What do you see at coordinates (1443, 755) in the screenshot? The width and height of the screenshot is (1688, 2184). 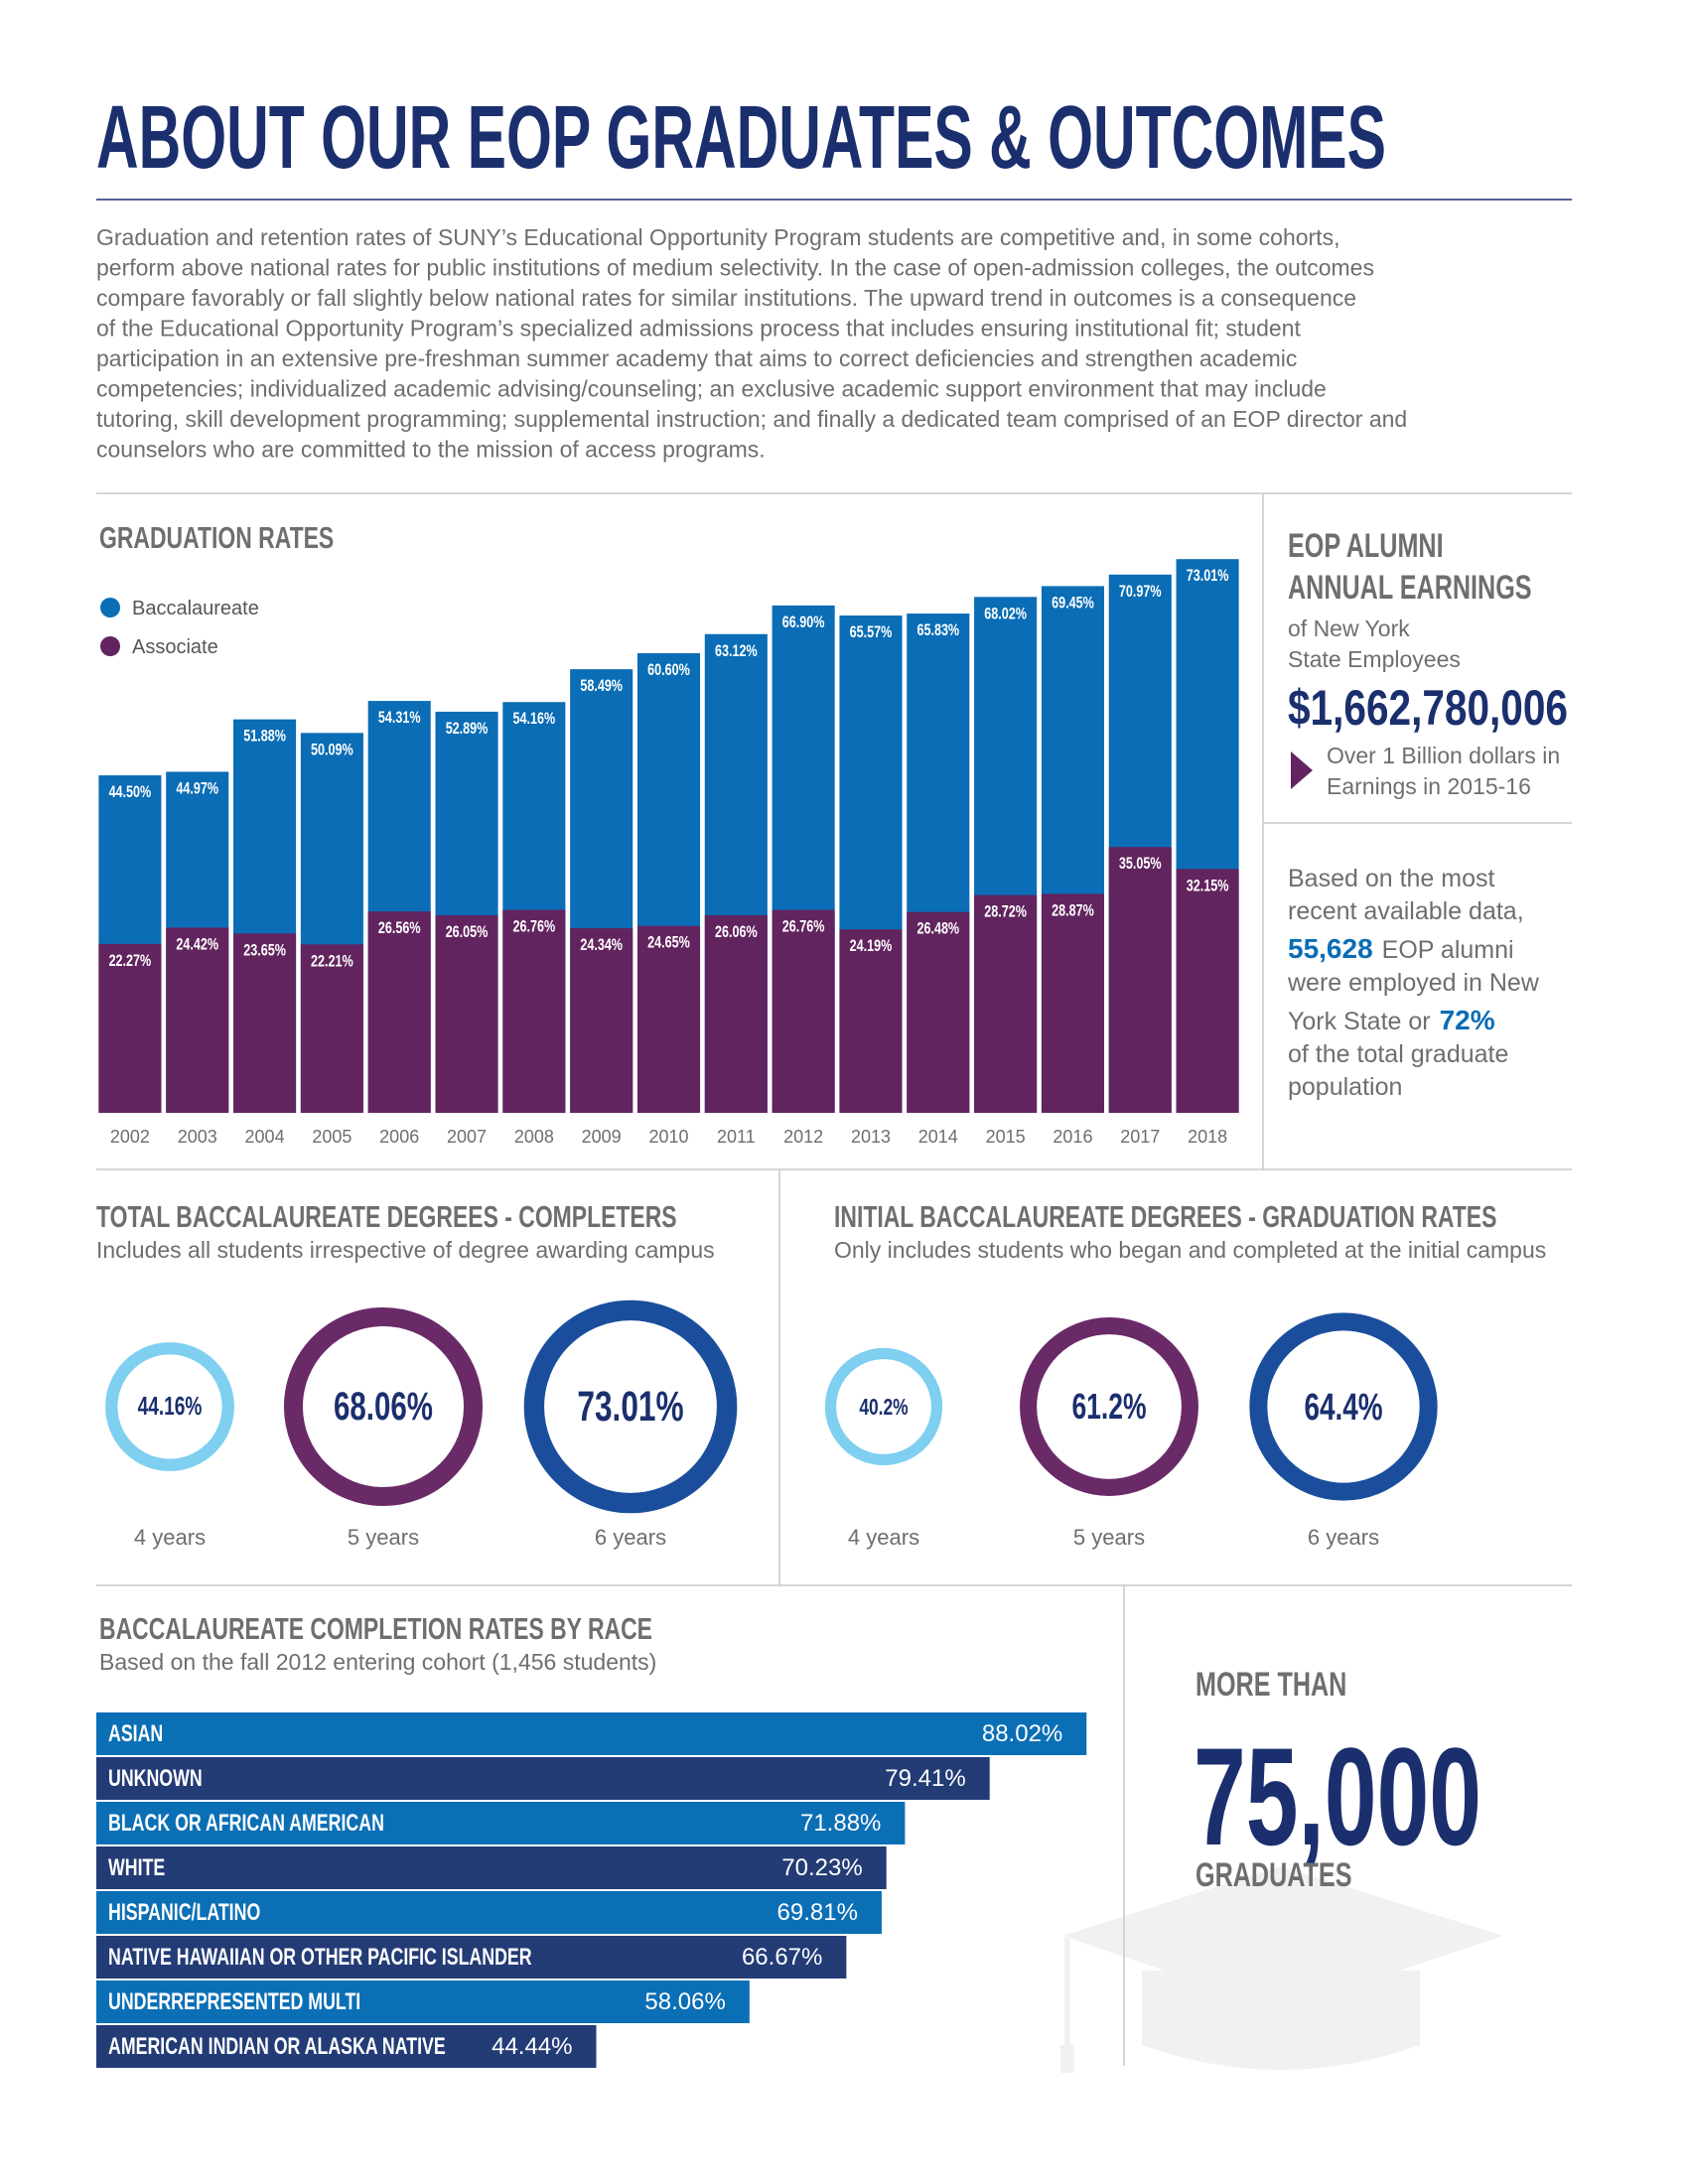 I see `earnings-note: Over 1 Billion dollars in` at bounding box center [1443, 755].